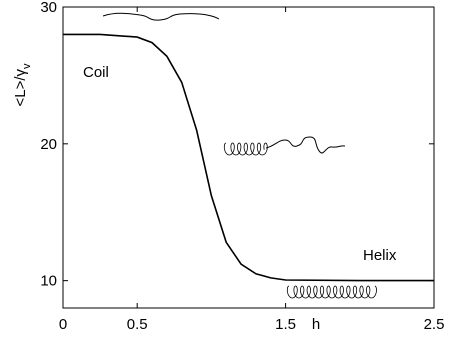 The height and width of the screenshot is (341, 453). Describe the element at coordinates (96, 72) in the screenshot. I see `annotation: Coil` at that location.